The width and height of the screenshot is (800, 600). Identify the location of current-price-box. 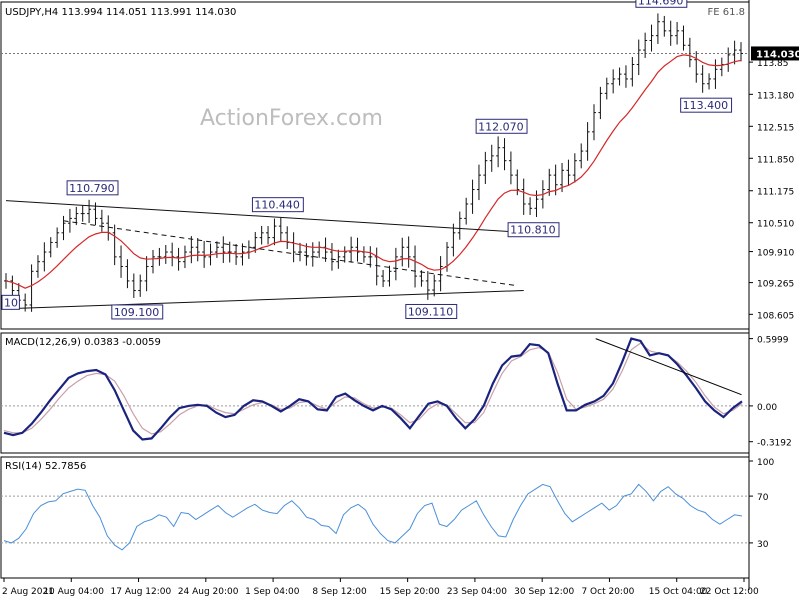
(775, 53).